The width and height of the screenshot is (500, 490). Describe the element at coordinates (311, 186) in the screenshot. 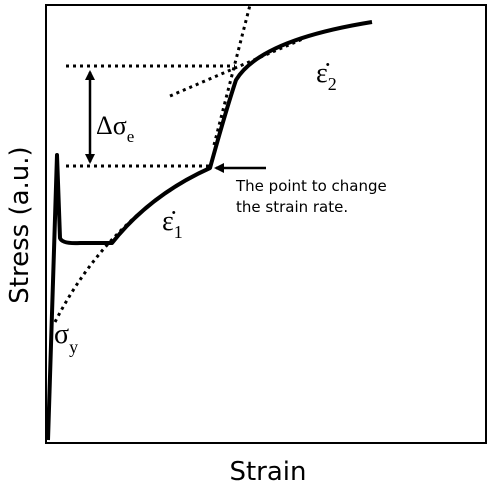

I see `annotation: The point to change` at that location.